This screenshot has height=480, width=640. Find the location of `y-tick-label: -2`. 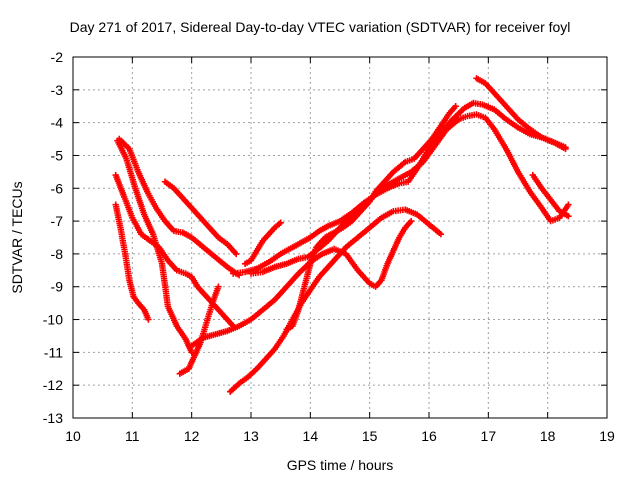

y-tick-label: -2 is located at coordinates (57, 57).